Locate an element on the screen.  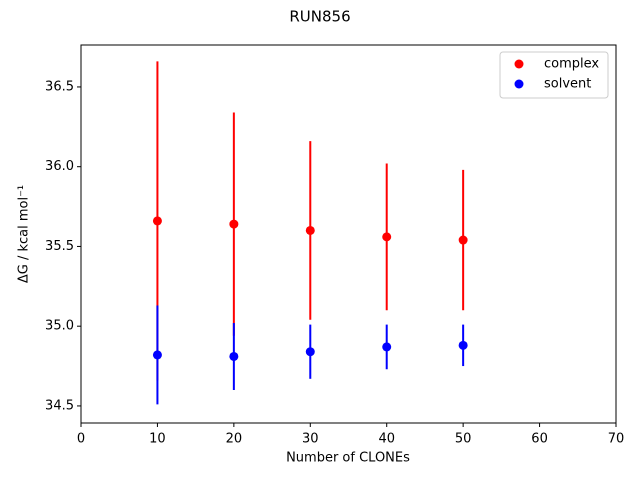
x-tick-label: 60 is located at coordinates (539, 439).